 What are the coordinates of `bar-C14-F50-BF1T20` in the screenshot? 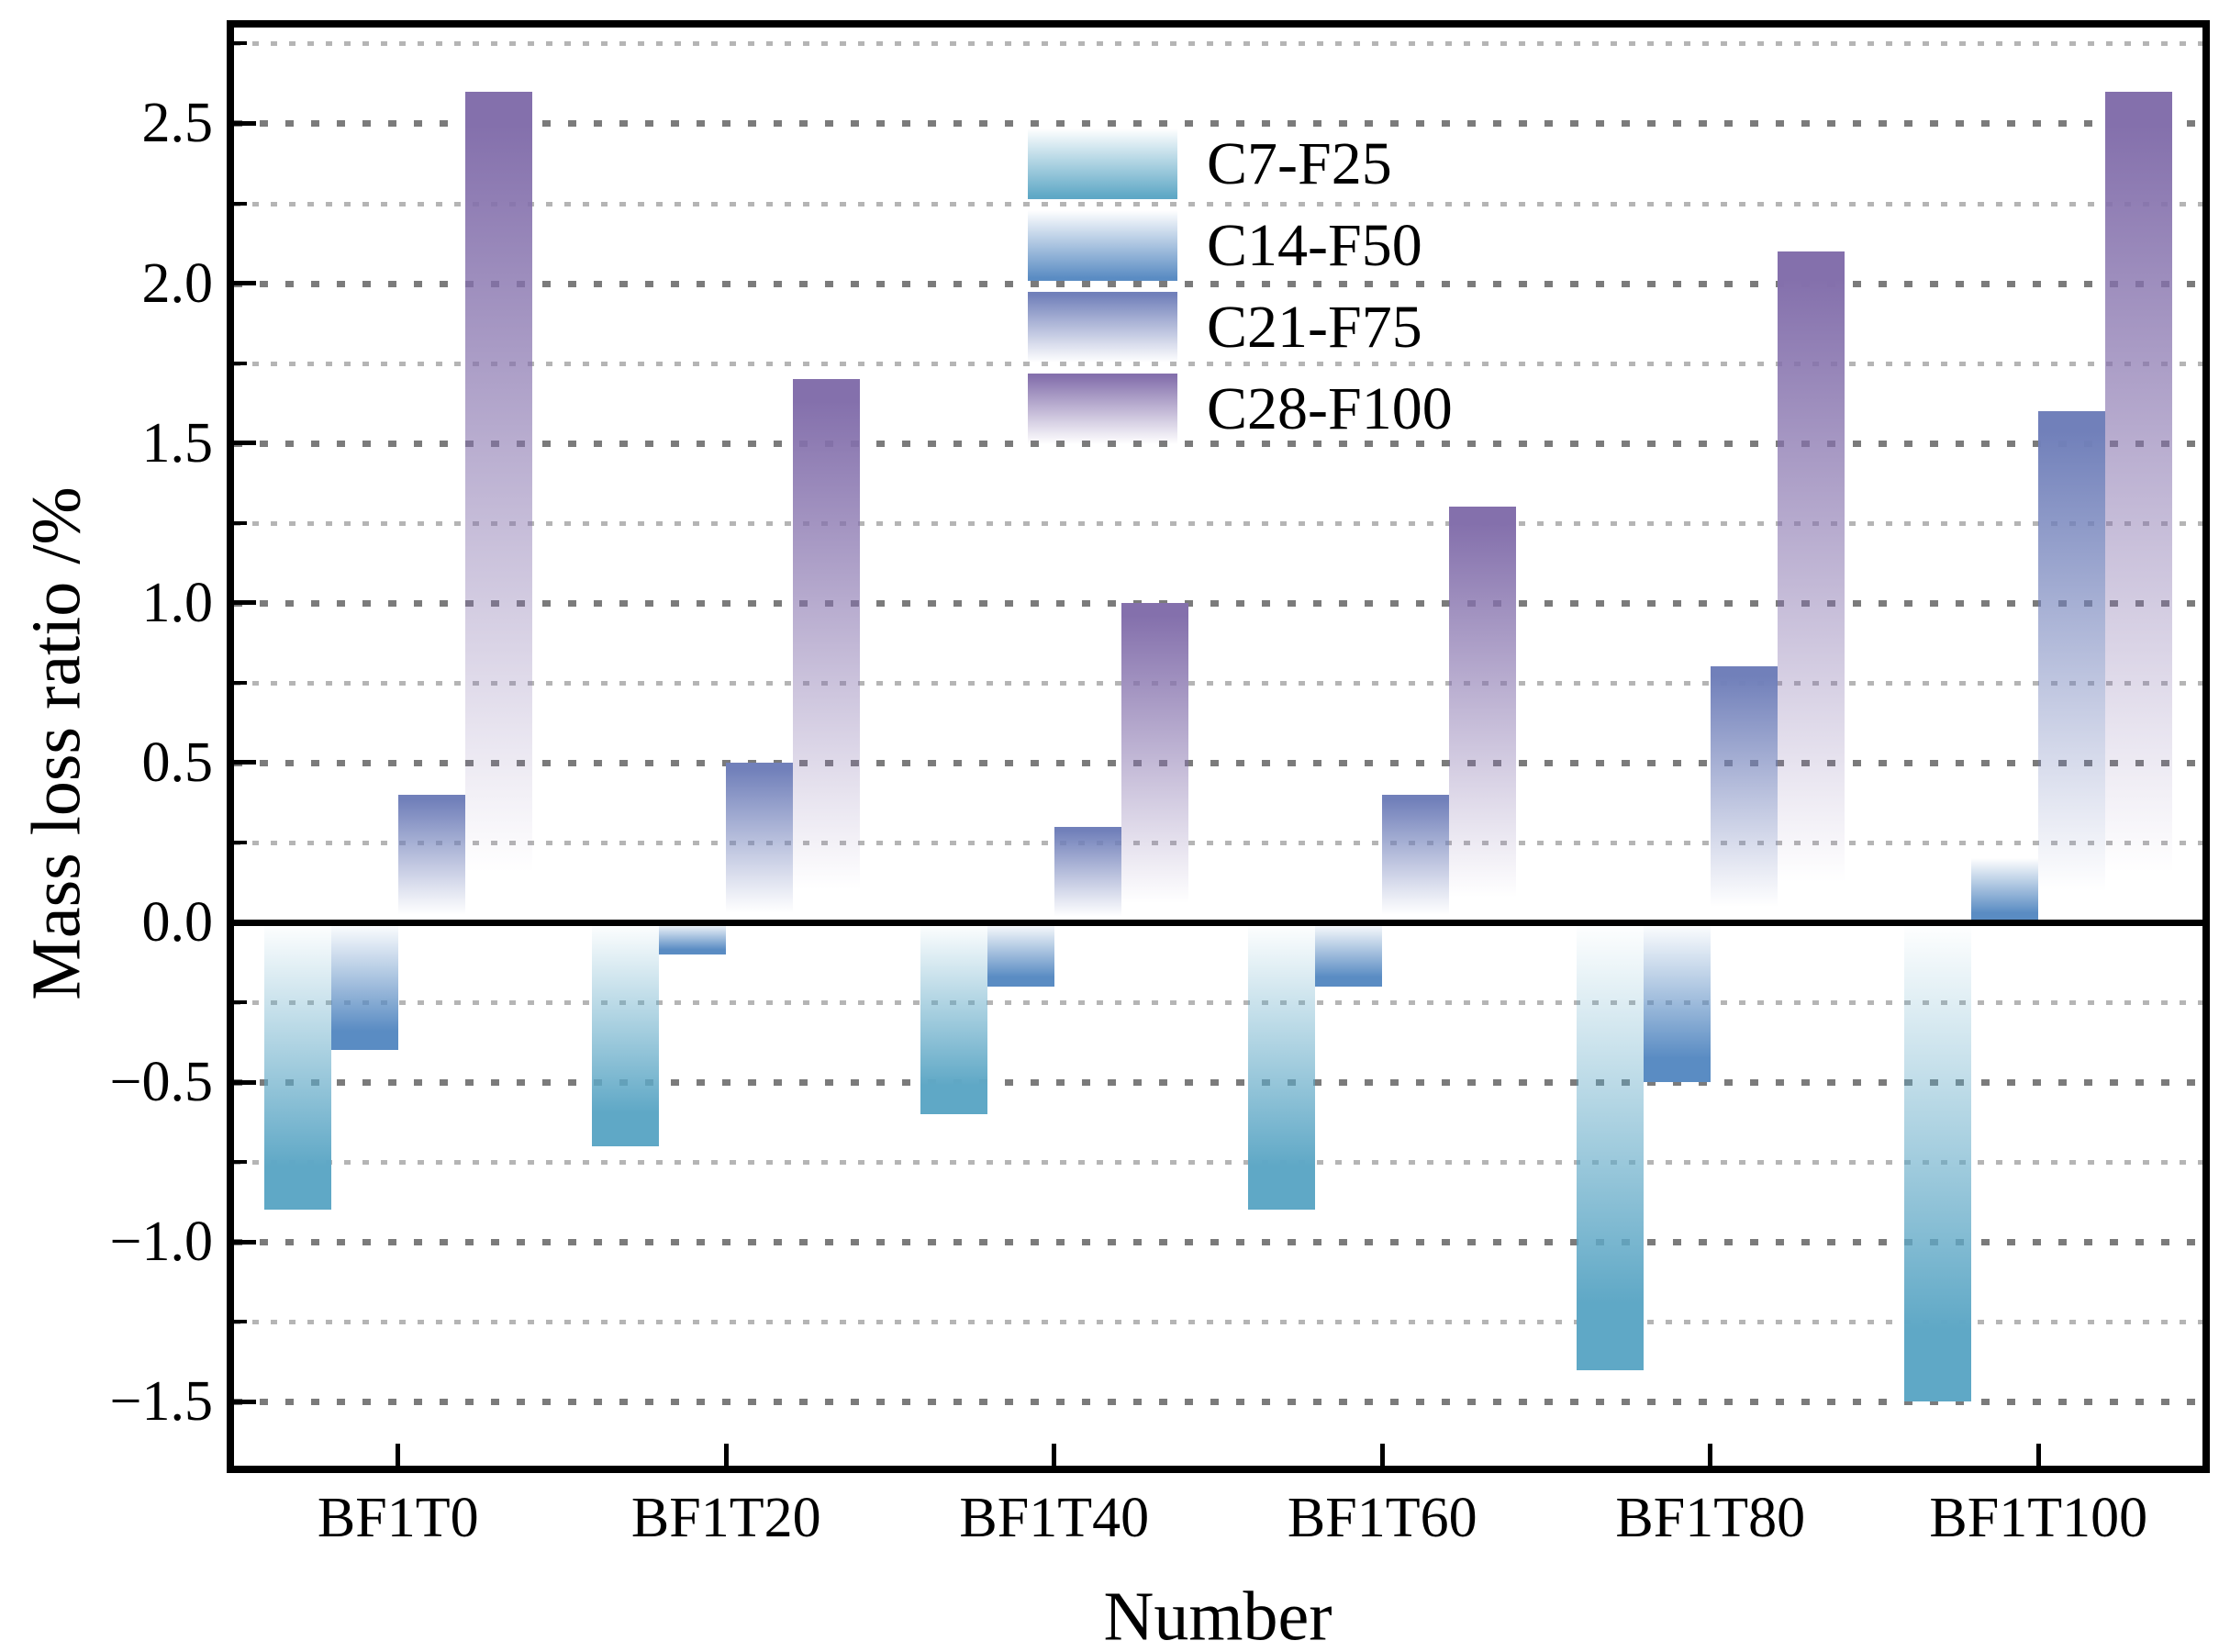 It's located at (693, 938).